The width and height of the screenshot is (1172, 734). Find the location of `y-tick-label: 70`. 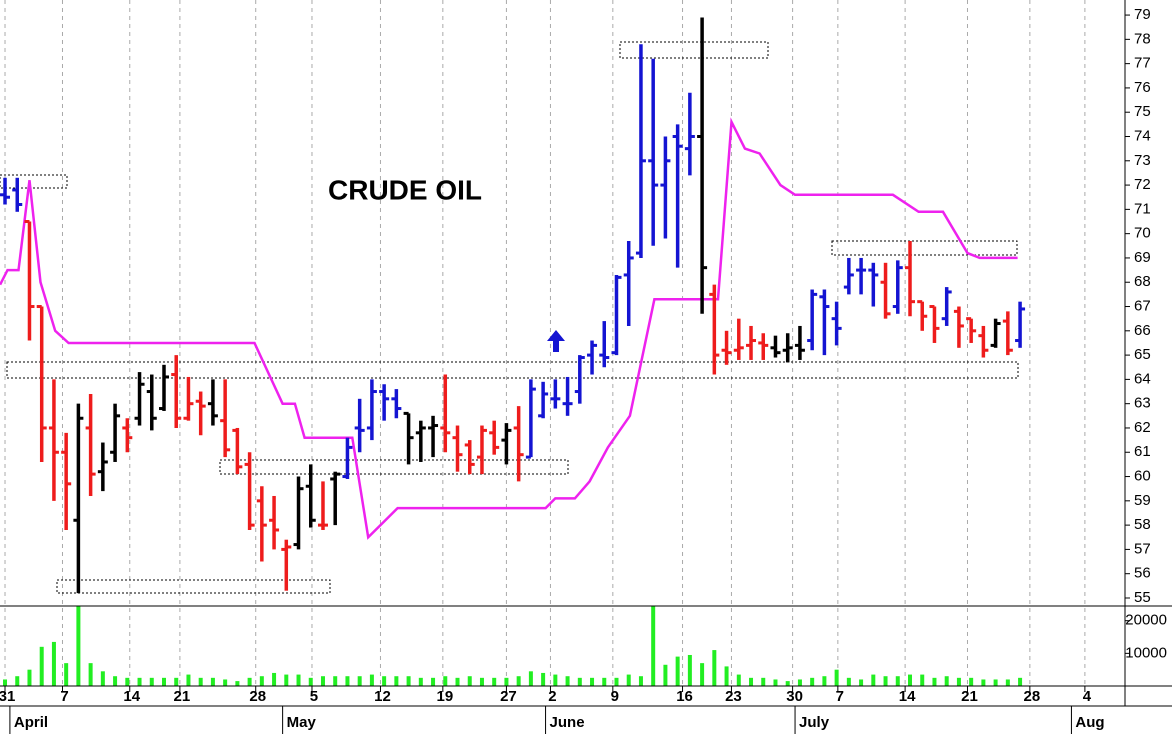

y-tick-label: 70 is located at coordinates (1142, 233).